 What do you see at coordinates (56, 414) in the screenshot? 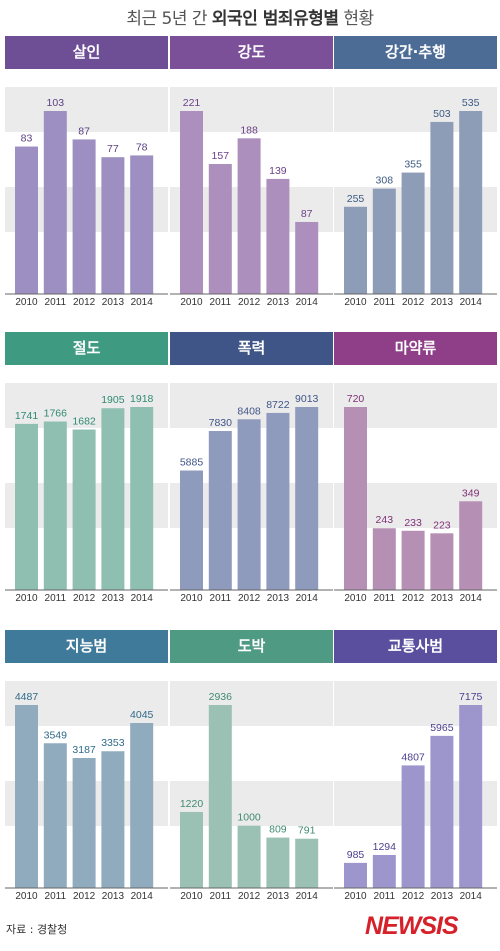
I see `value-label: 1766` at bounding box center [56, 414].